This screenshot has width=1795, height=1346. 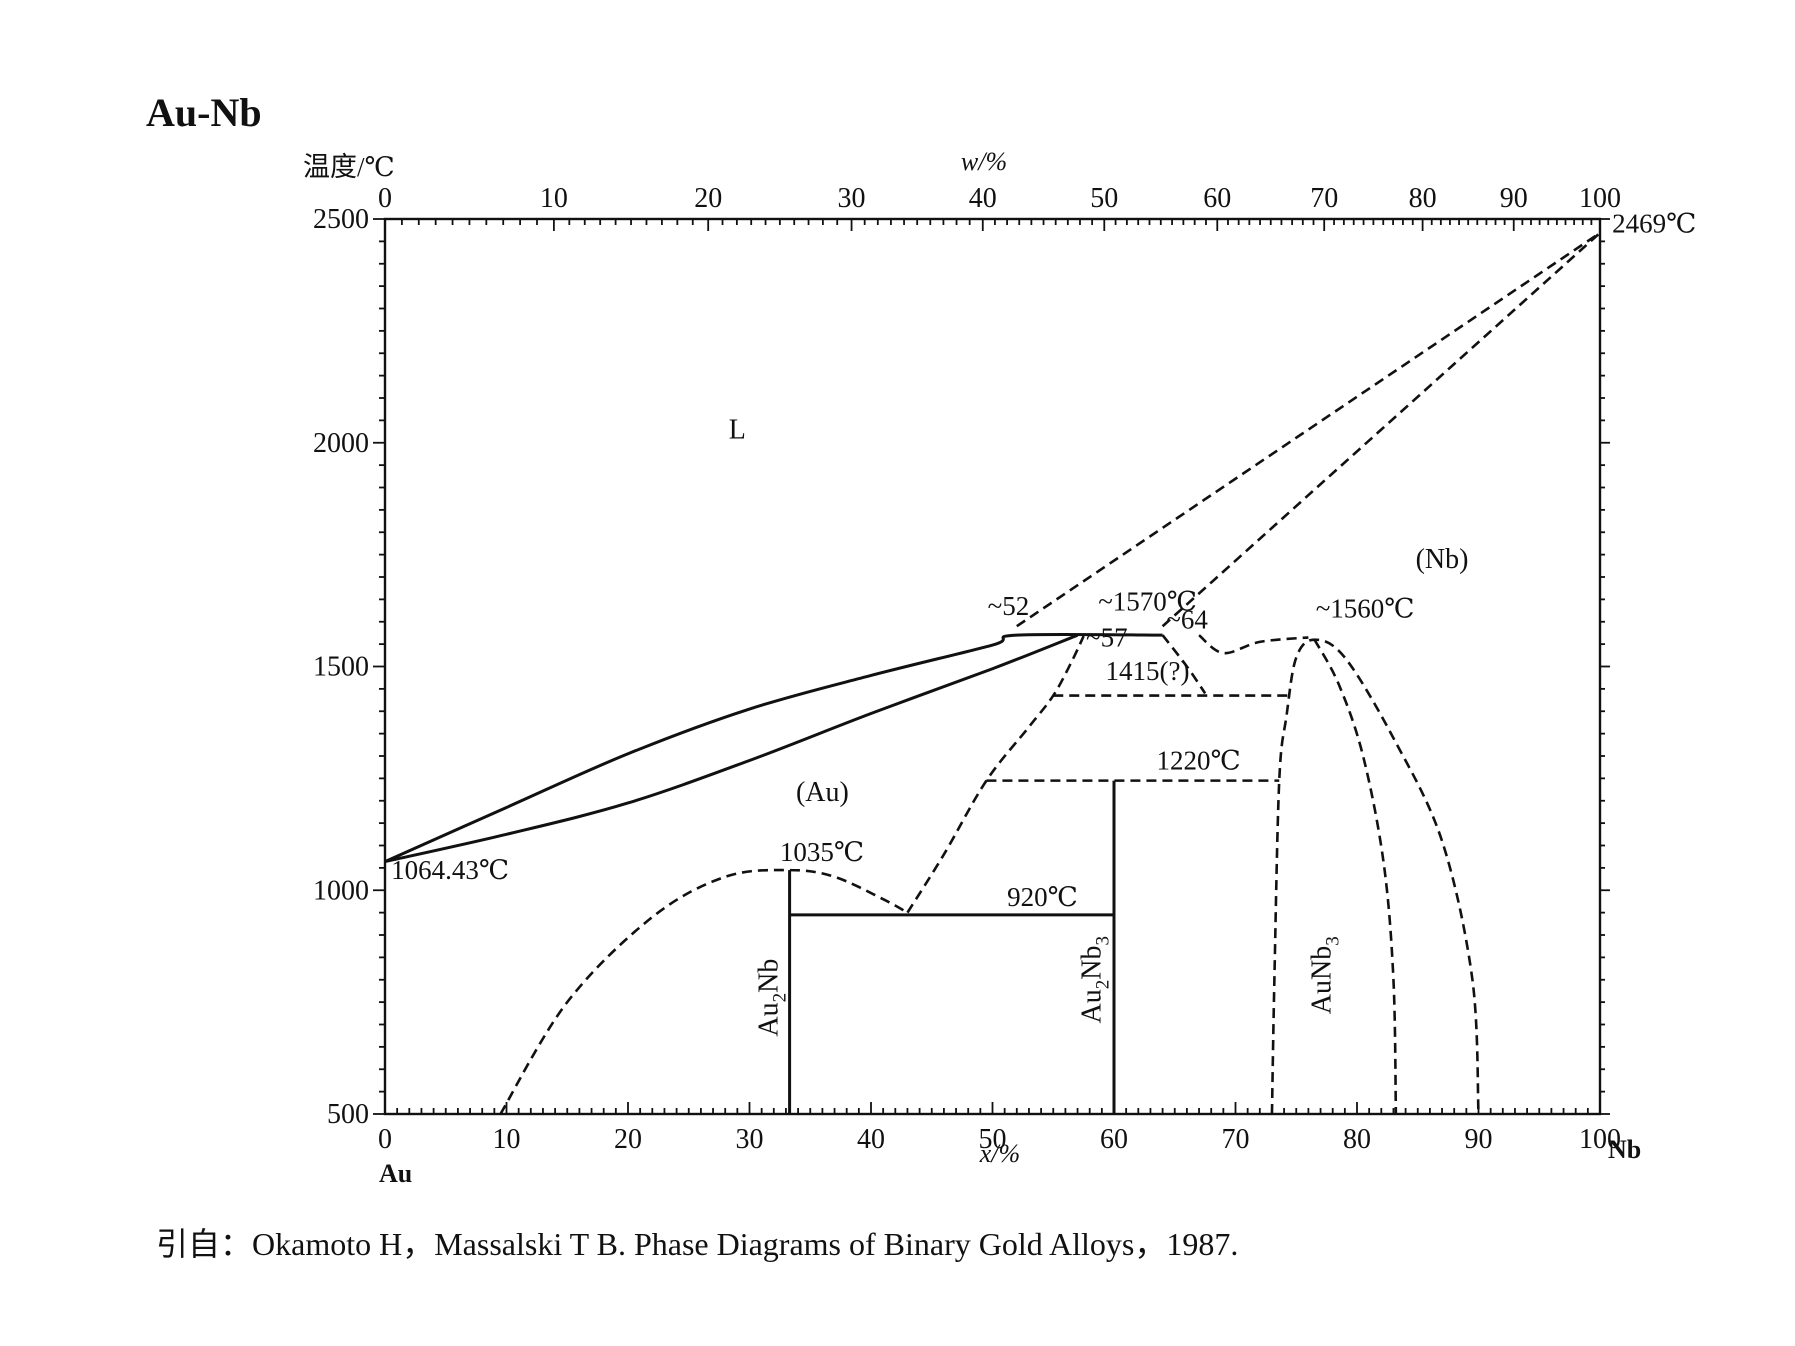 I want to click on top-tick-label: 80, so click(x=1423, y=198).